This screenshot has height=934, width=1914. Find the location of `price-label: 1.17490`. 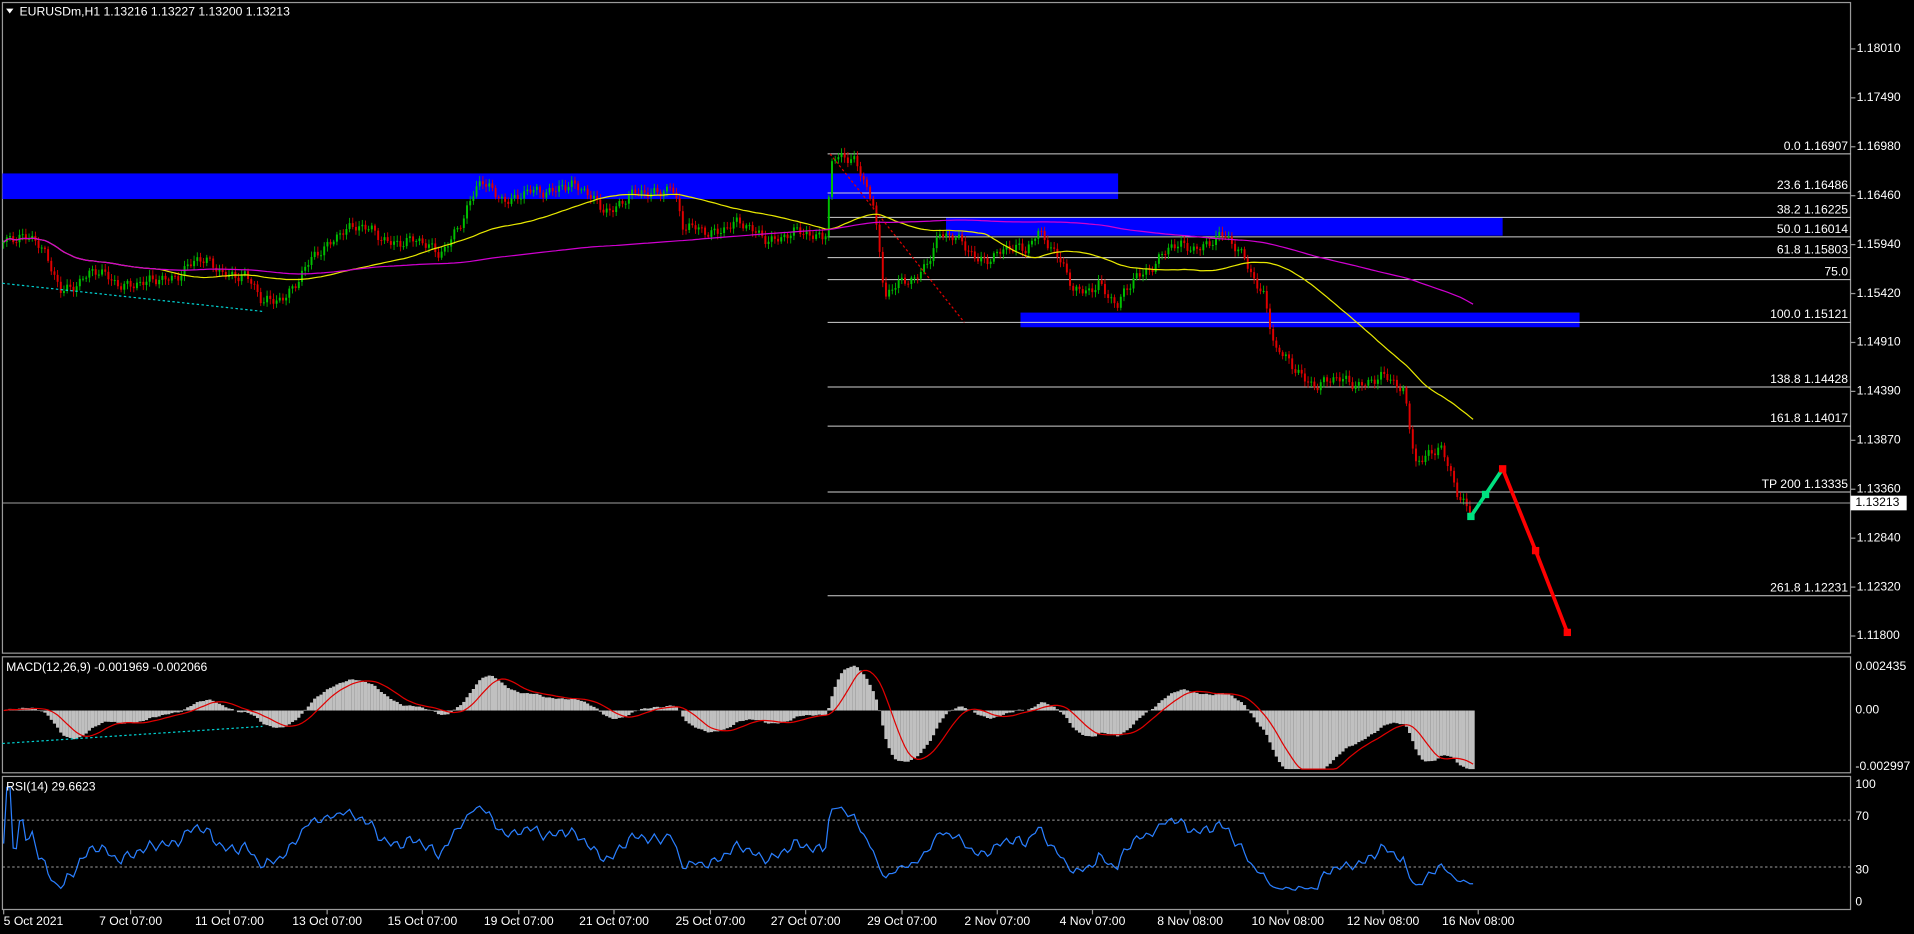

price-label: 1.17490 is located at coordinates (1879, 97).